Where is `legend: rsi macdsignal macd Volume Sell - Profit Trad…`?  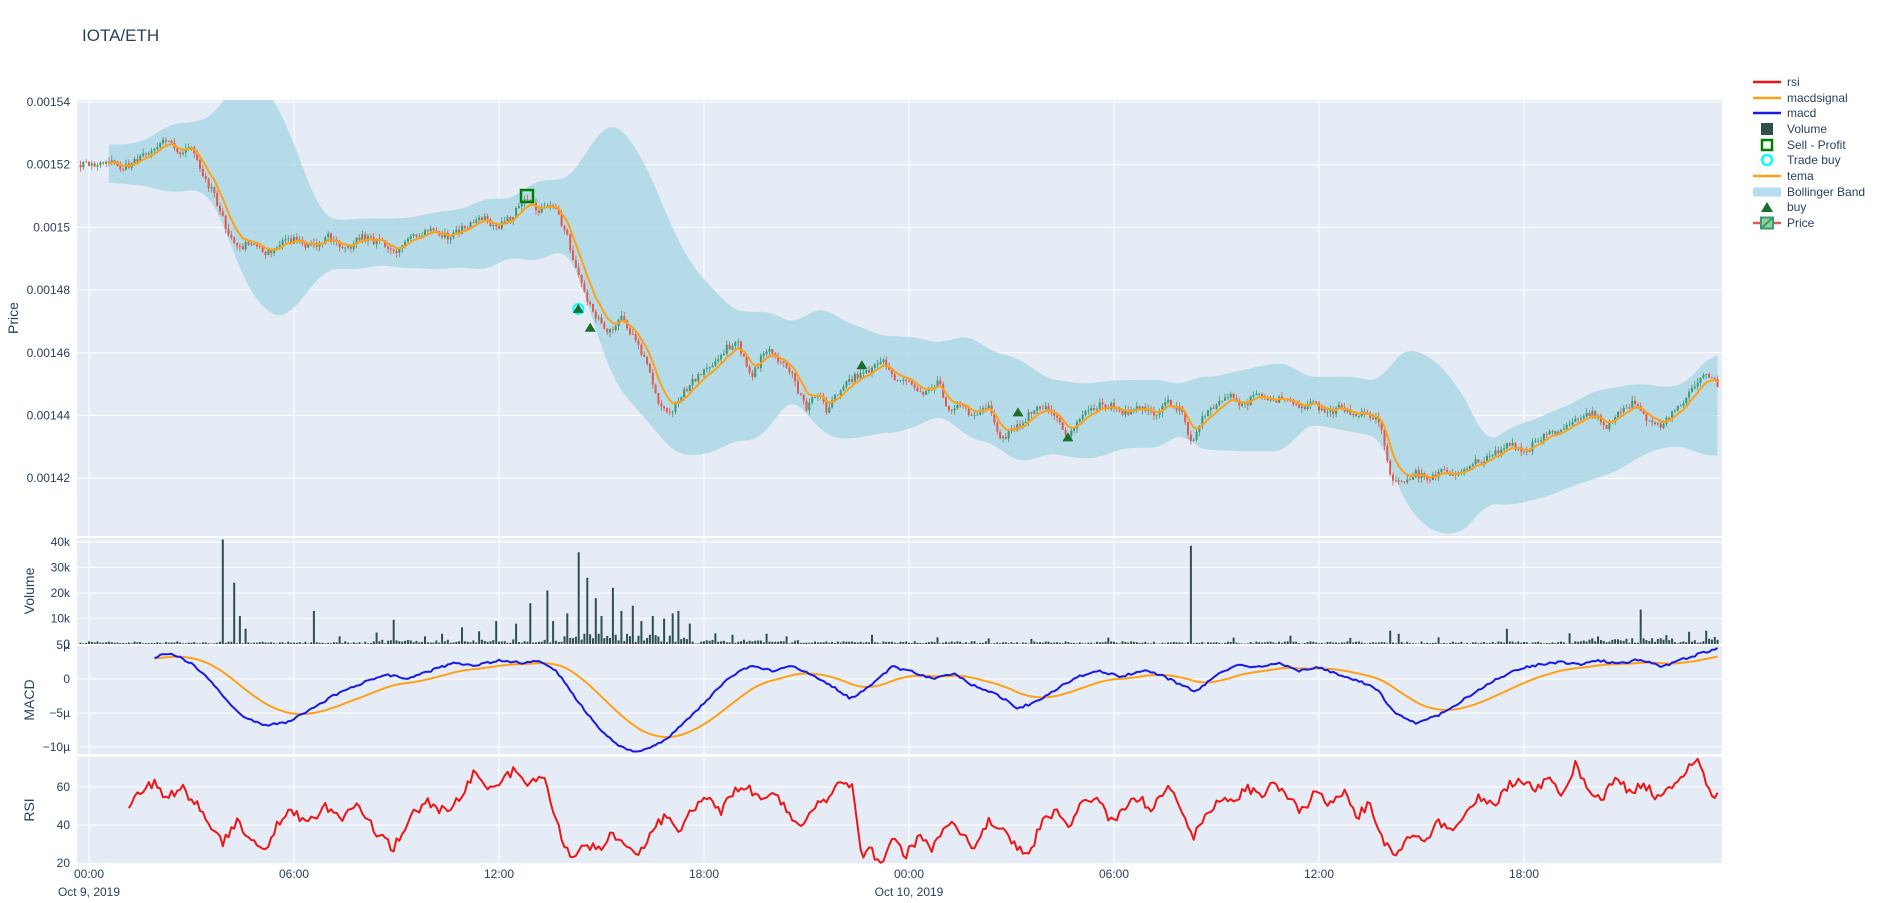 legend: rsi macdsignal macd Volume Sell - Profit Trad… is located at coordinates (1808, 152).